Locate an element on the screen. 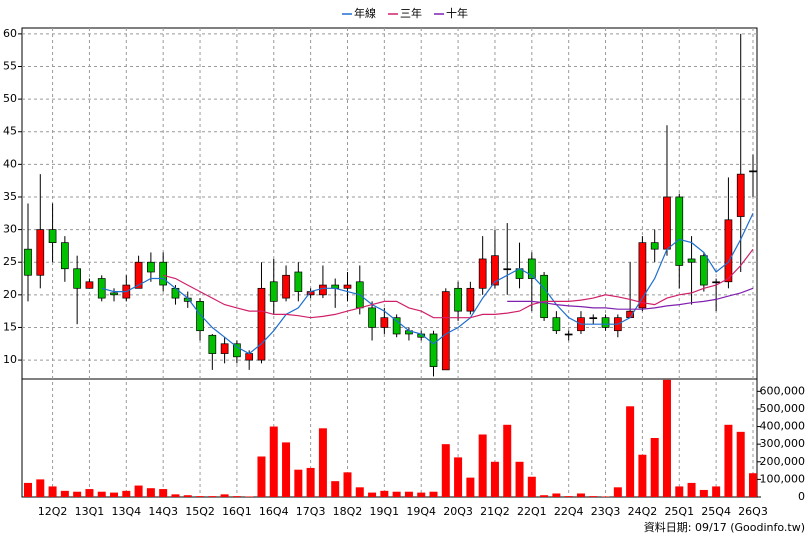 This screenshot has width=808, height=544. y2-tick-label: 200,000 is located at coordinates (783, 461).